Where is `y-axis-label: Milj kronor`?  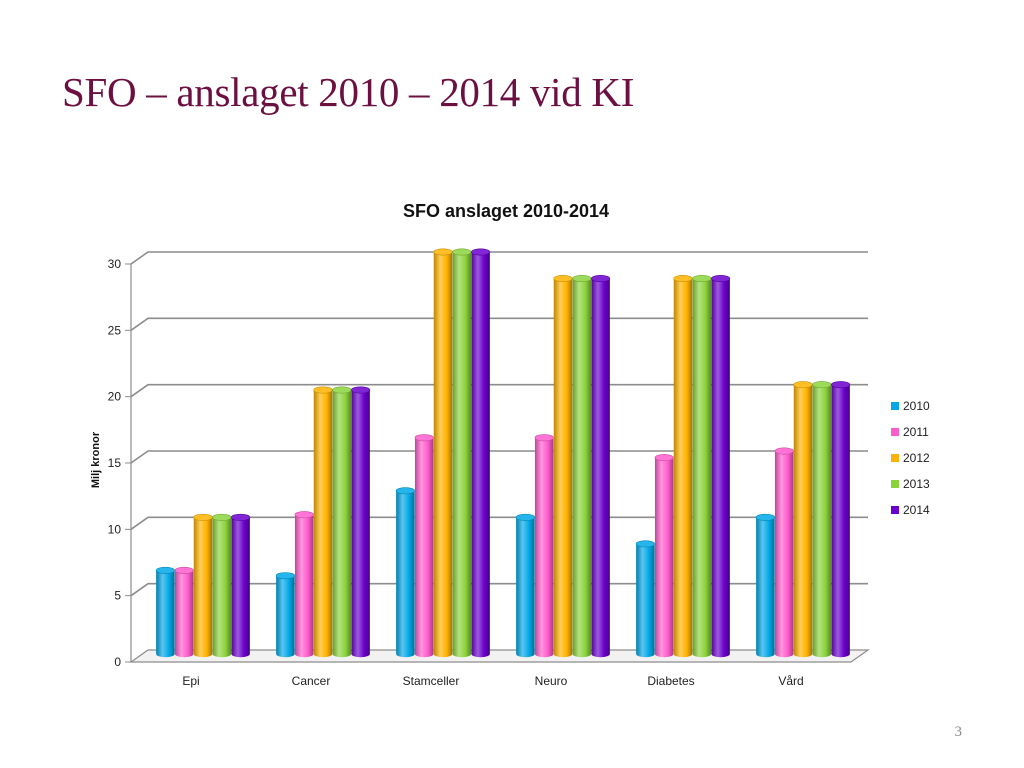 y-axis-label: Milj kronor is located at coordinates (96, 459).